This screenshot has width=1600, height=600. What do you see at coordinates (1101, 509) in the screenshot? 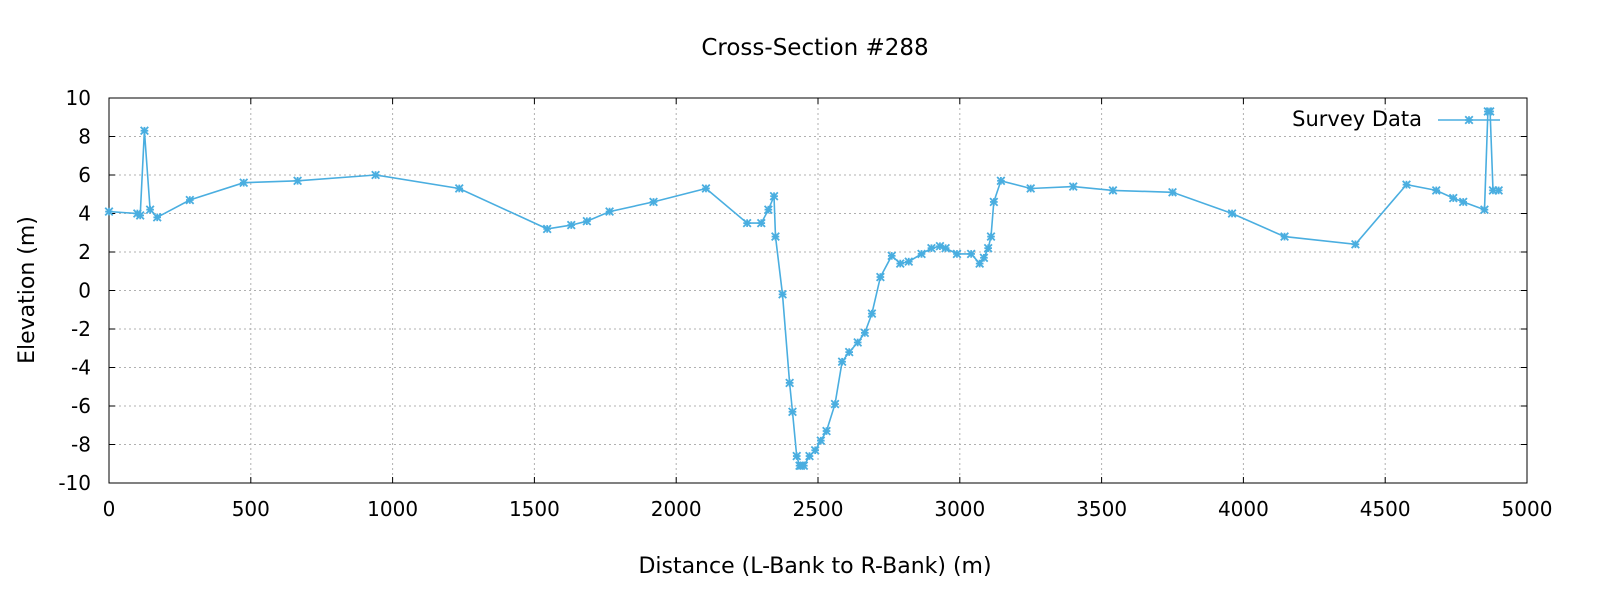
I see `x-tick-label: 3500` at bounding box center [1101, 509].